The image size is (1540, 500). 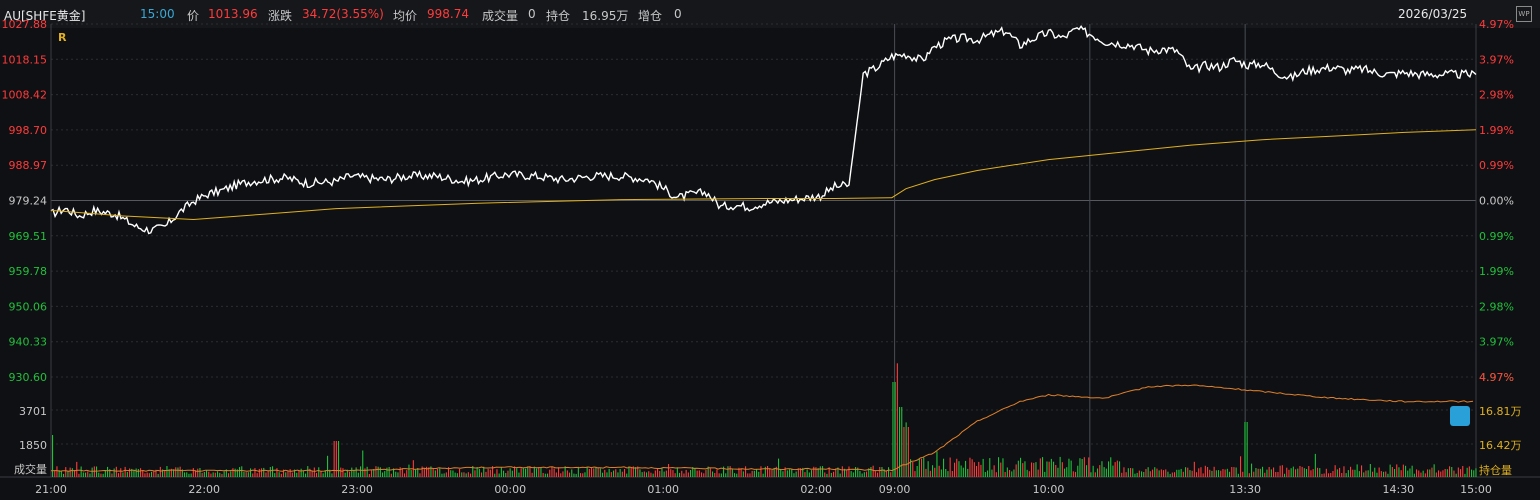 I want to click on time-tick-label: 02:00, so click(x=816, y=489).